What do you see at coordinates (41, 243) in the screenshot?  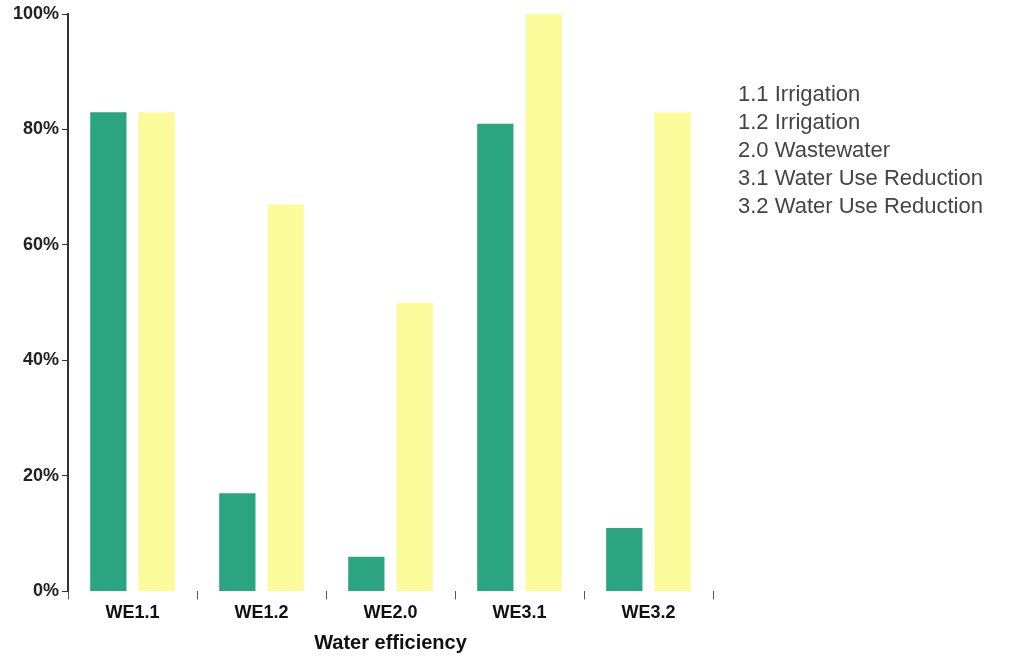 I see `y-tick-label: 60%` at bounding box center [41, 243].